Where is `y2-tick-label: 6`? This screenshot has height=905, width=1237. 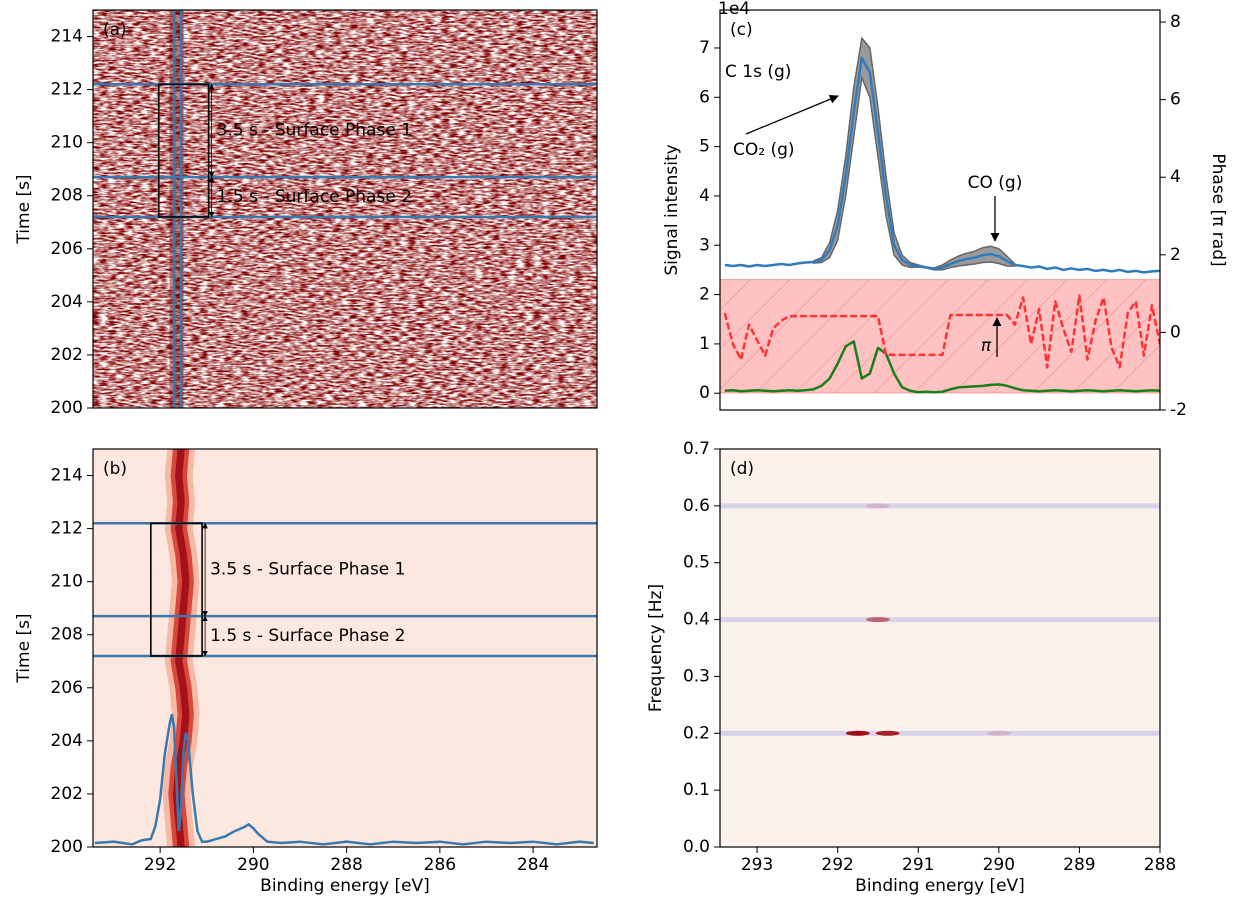
y2-tick-label: 6 is located at coordinates (1175, 100).